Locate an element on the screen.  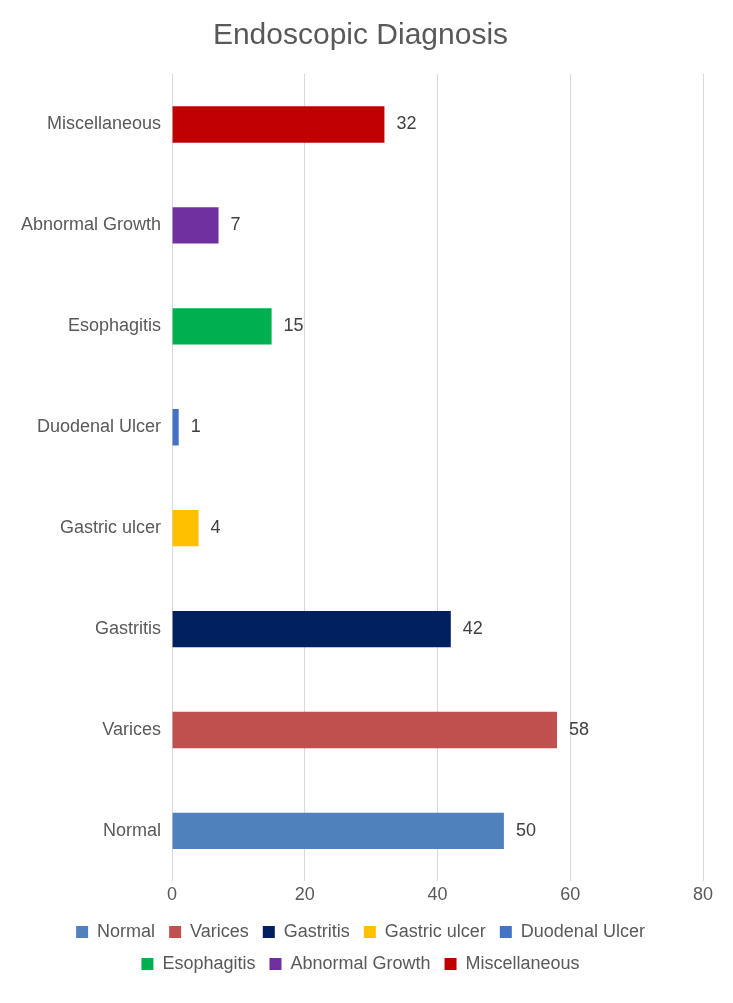
y-tick-label: Varices is located at coordinates (132, 728).